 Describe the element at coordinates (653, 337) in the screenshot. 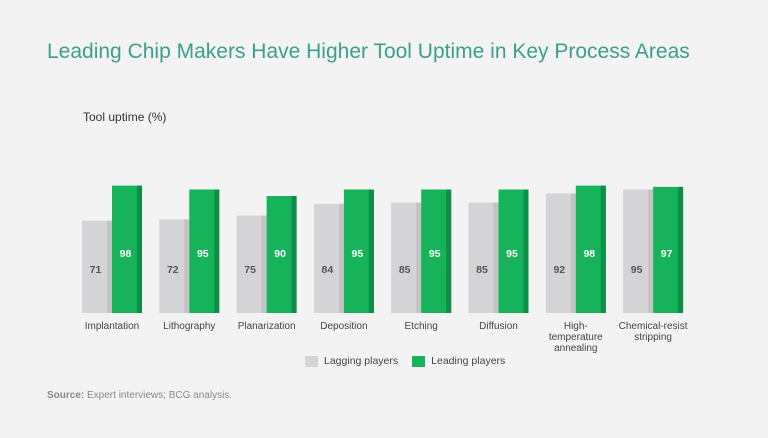

I see `x-tick-label-line: stripping` at that location.